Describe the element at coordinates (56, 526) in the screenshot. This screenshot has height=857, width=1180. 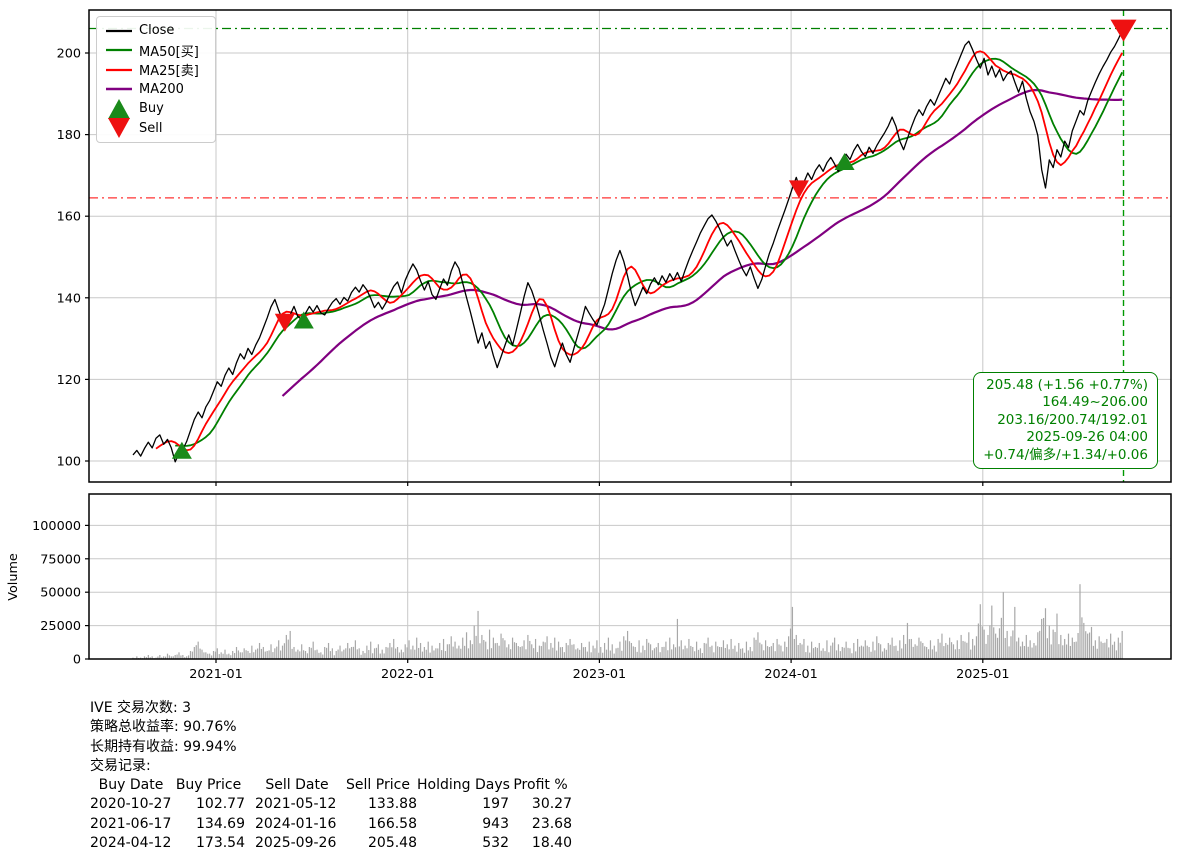
I see `volume-tick-label: 100000` at that location.